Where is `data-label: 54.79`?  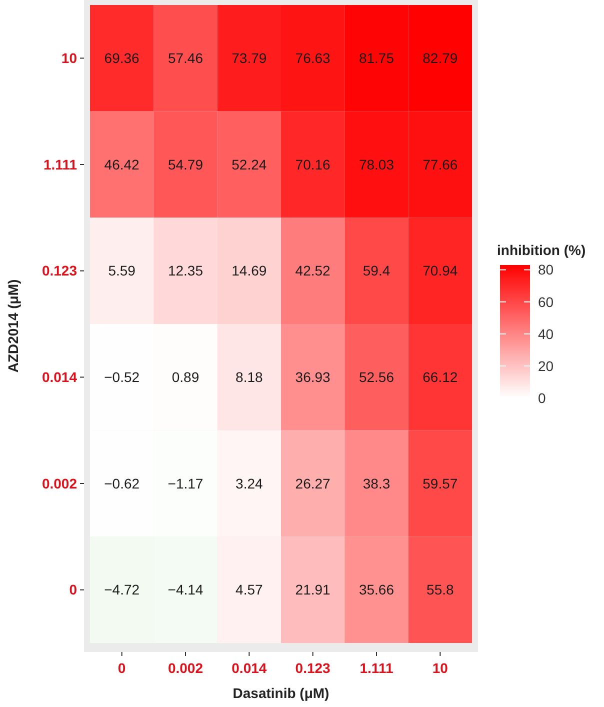
data-label: 54.79 is located at coordinates (186, 164).